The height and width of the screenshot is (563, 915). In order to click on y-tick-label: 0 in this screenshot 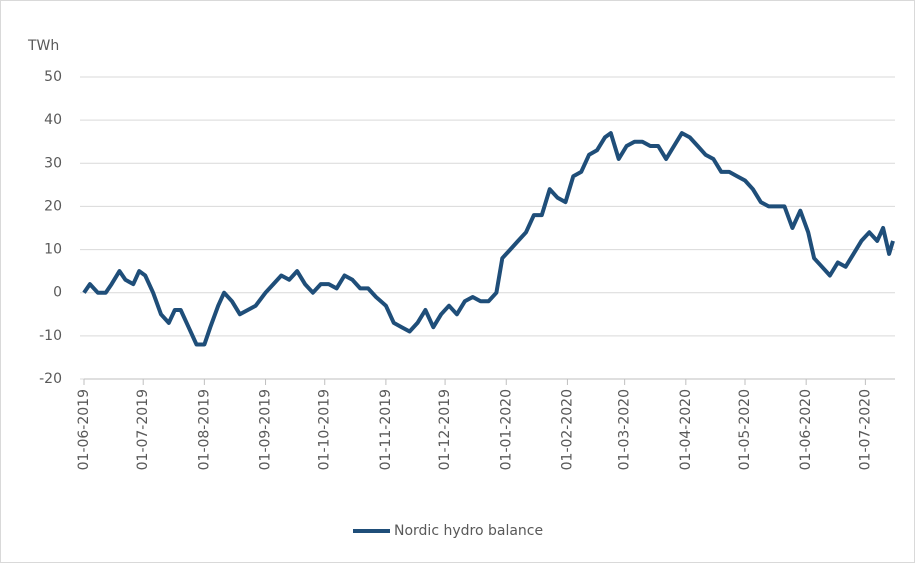, I will do `click(57, 293)`.